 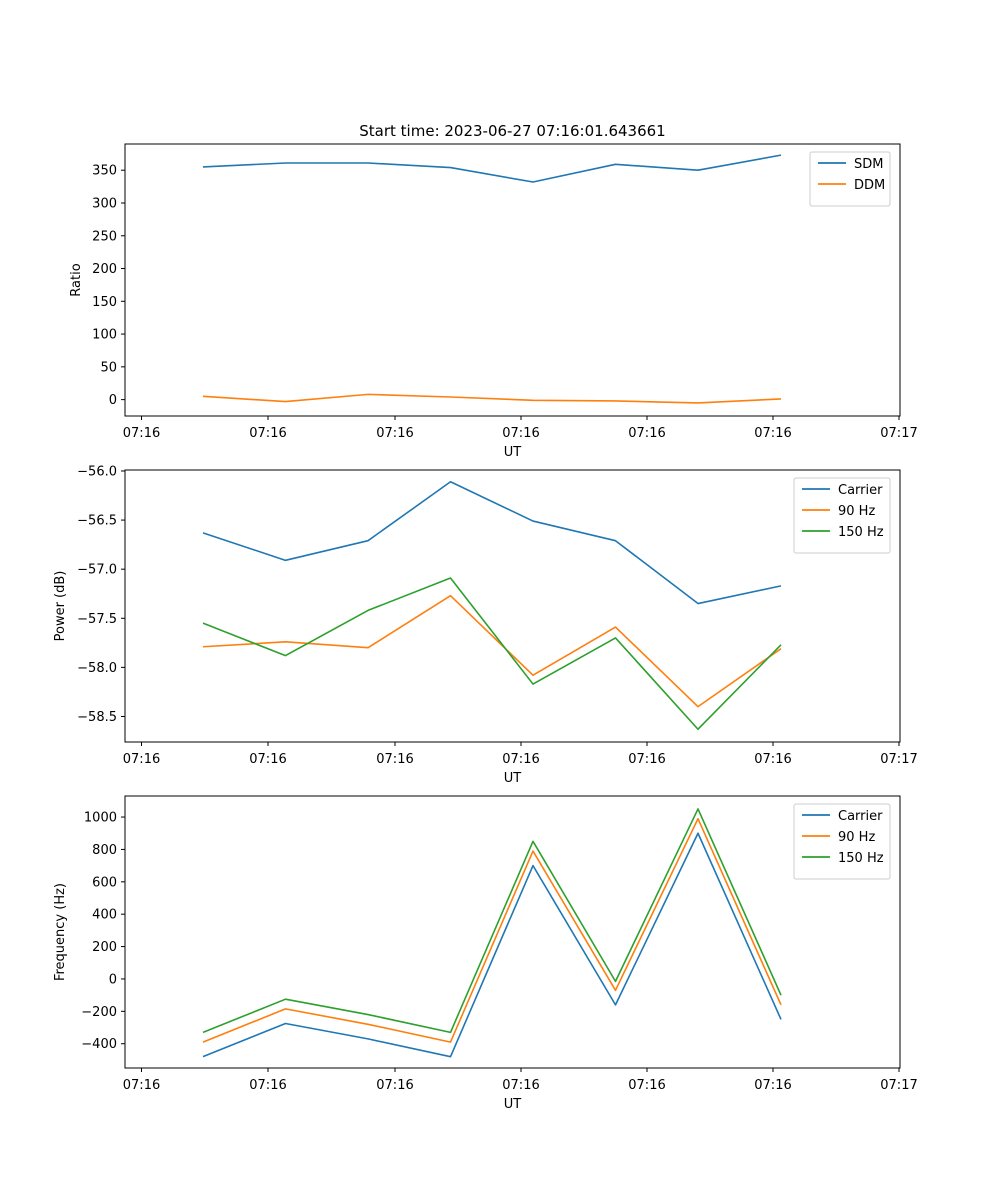 What do you see at coordinates (869, 185) in the screenshot?
I see `legend-label: DDM` at bounding box center [869, 185].